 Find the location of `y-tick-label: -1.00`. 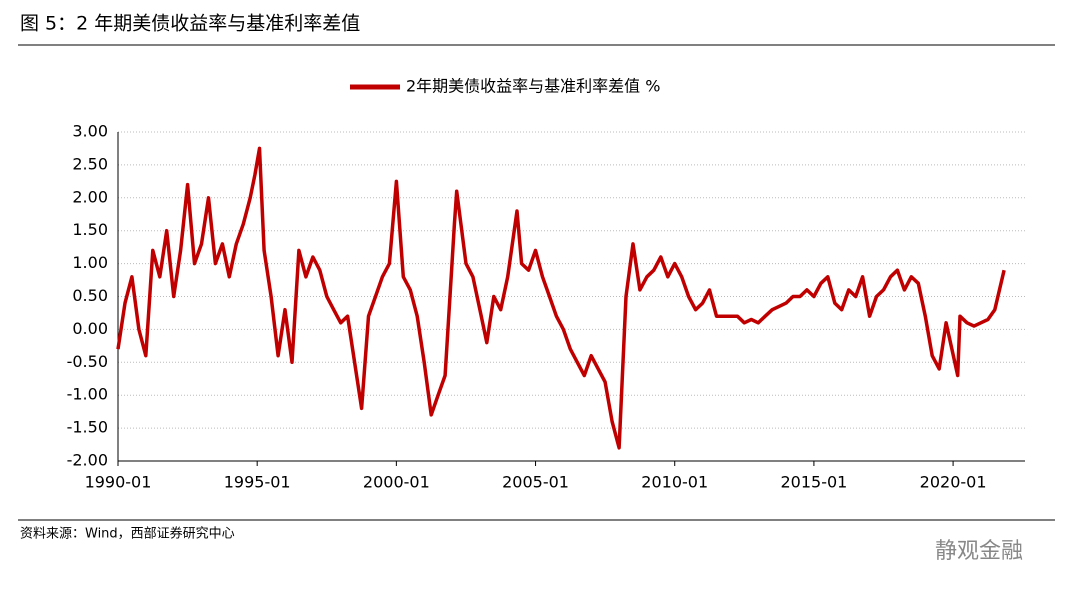

y-tick-label: -1.00 is located at coordinates (87, 394).